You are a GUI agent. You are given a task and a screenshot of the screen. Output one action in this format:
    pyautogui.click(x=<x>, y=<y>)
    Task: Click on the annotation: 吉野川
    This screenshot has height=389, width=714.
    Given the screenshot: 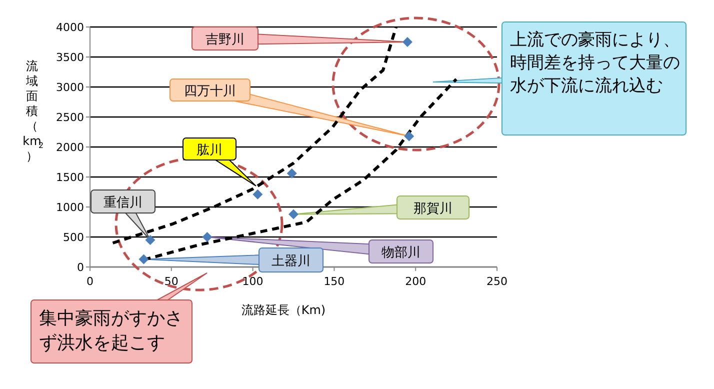 What is the action you would take?
    pyautogui.click(x=225, y=40)
    